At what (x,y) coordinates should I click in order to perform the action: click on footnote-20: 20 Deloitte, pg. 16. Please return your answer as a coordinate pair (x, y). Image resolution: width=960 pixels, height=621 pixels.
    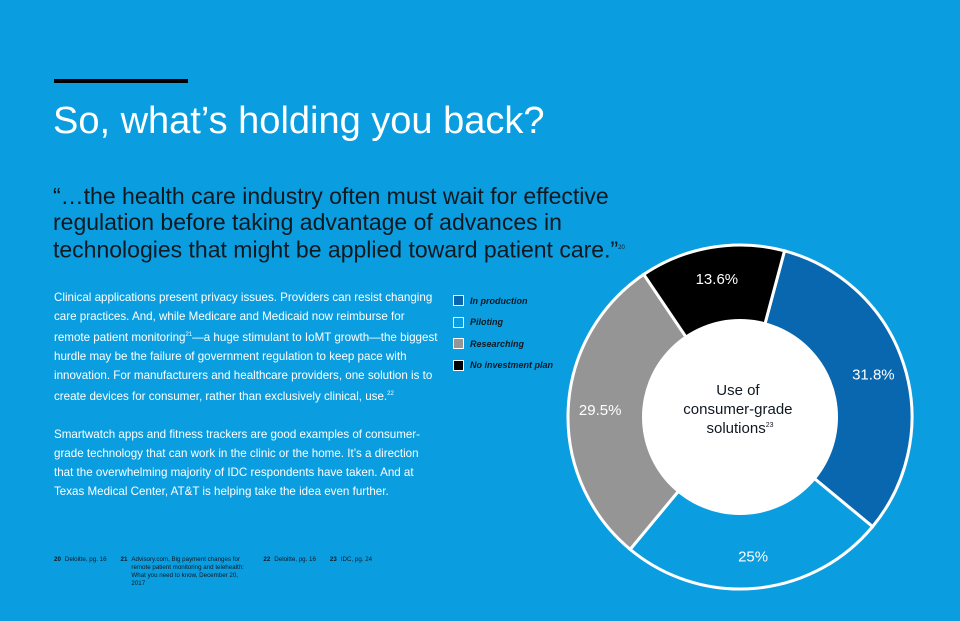
    Looking at the image, I should click on (80, 572).